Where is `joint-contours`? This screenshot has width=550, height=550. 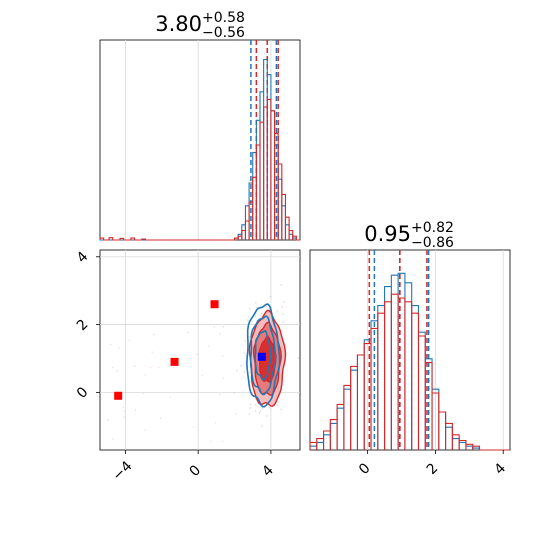
joint-contours is located at coordinates (266, 355).